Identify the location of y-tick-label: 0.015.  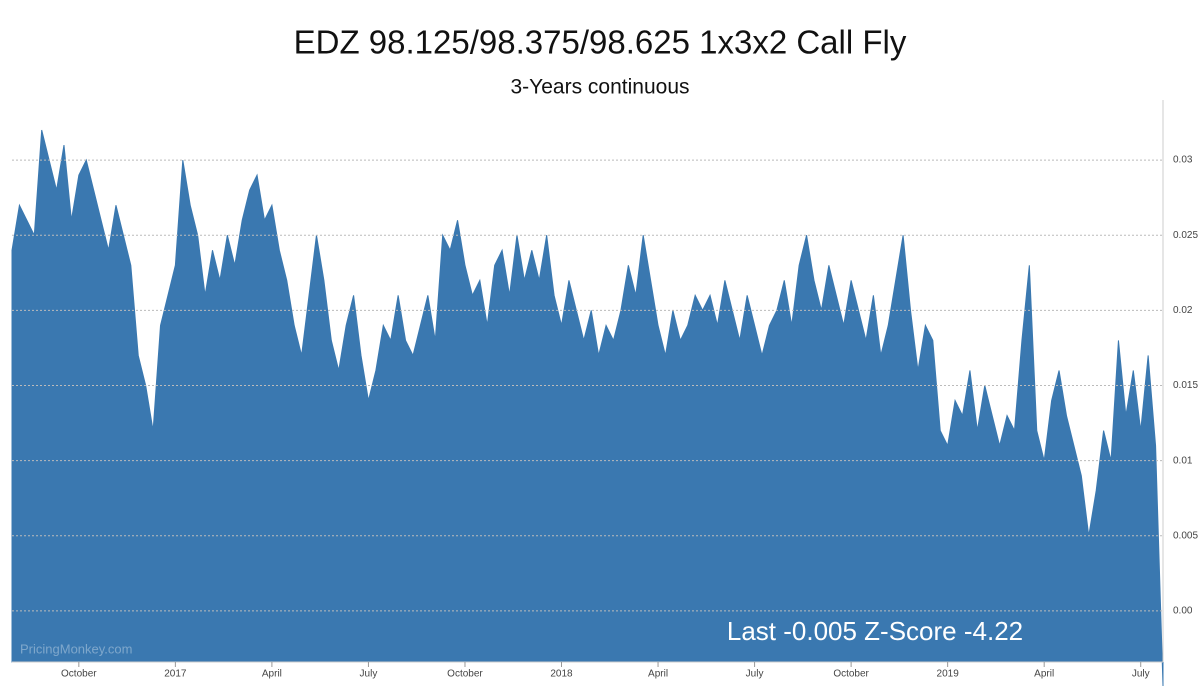
(1185, 385).